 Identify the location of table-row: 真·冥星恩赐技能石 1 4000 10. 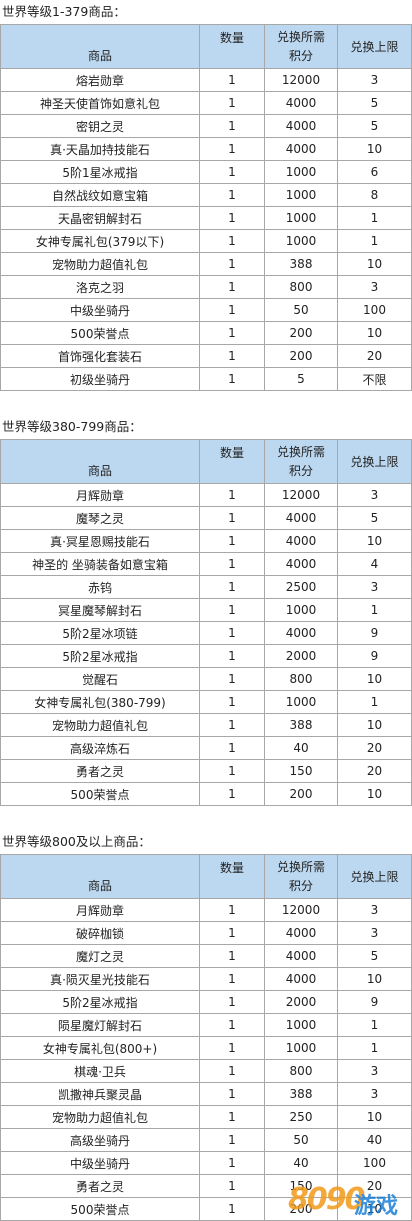
(206, 541).